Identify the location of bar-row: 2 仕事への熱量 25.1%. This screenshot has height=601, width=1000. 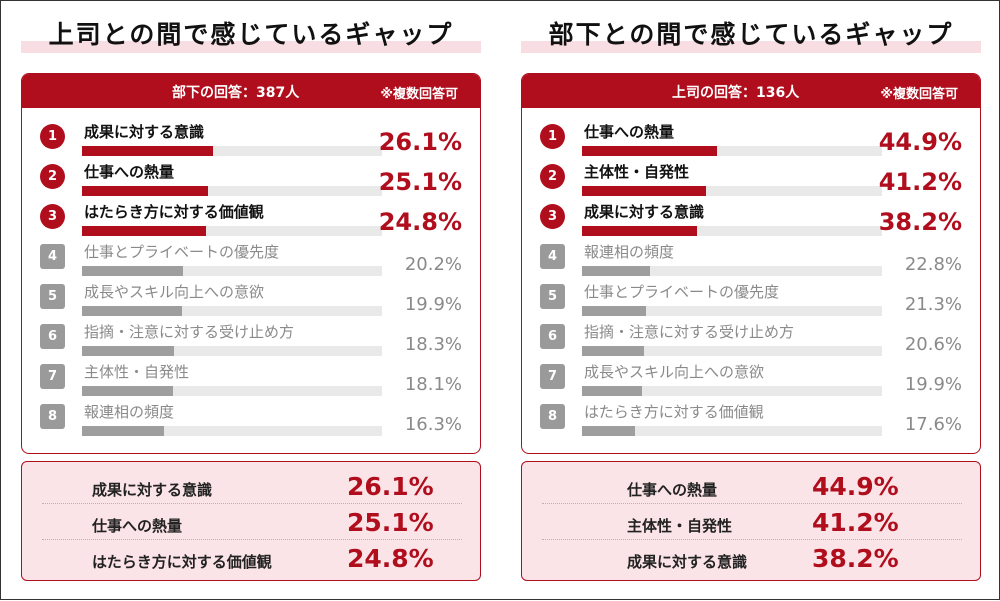
(251, 183).